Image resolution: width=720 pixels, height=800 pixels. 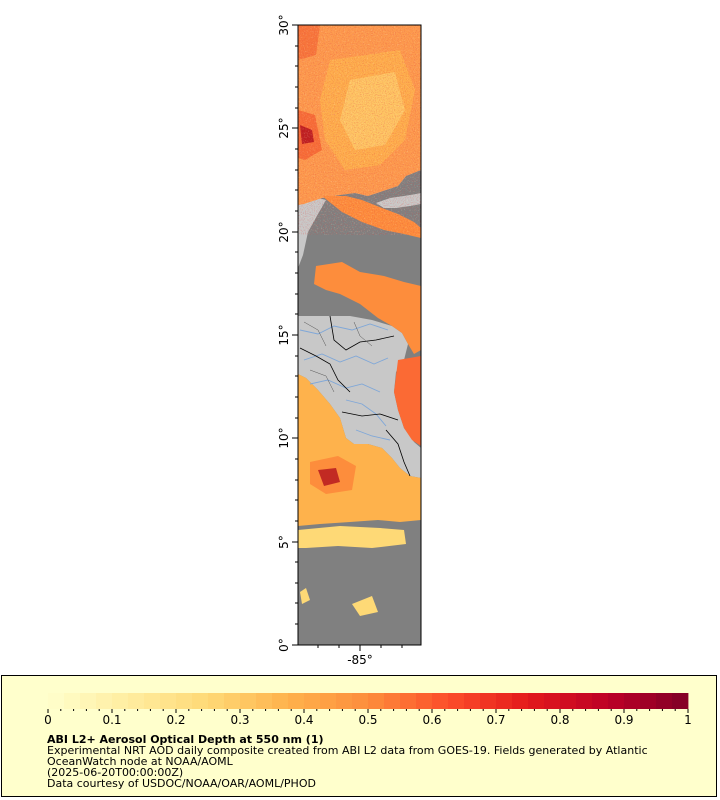 What do you see at coordinates (284, 437) in the screenshot?
I see `y-tick-label: 10°` at bounding box center [284, 437].